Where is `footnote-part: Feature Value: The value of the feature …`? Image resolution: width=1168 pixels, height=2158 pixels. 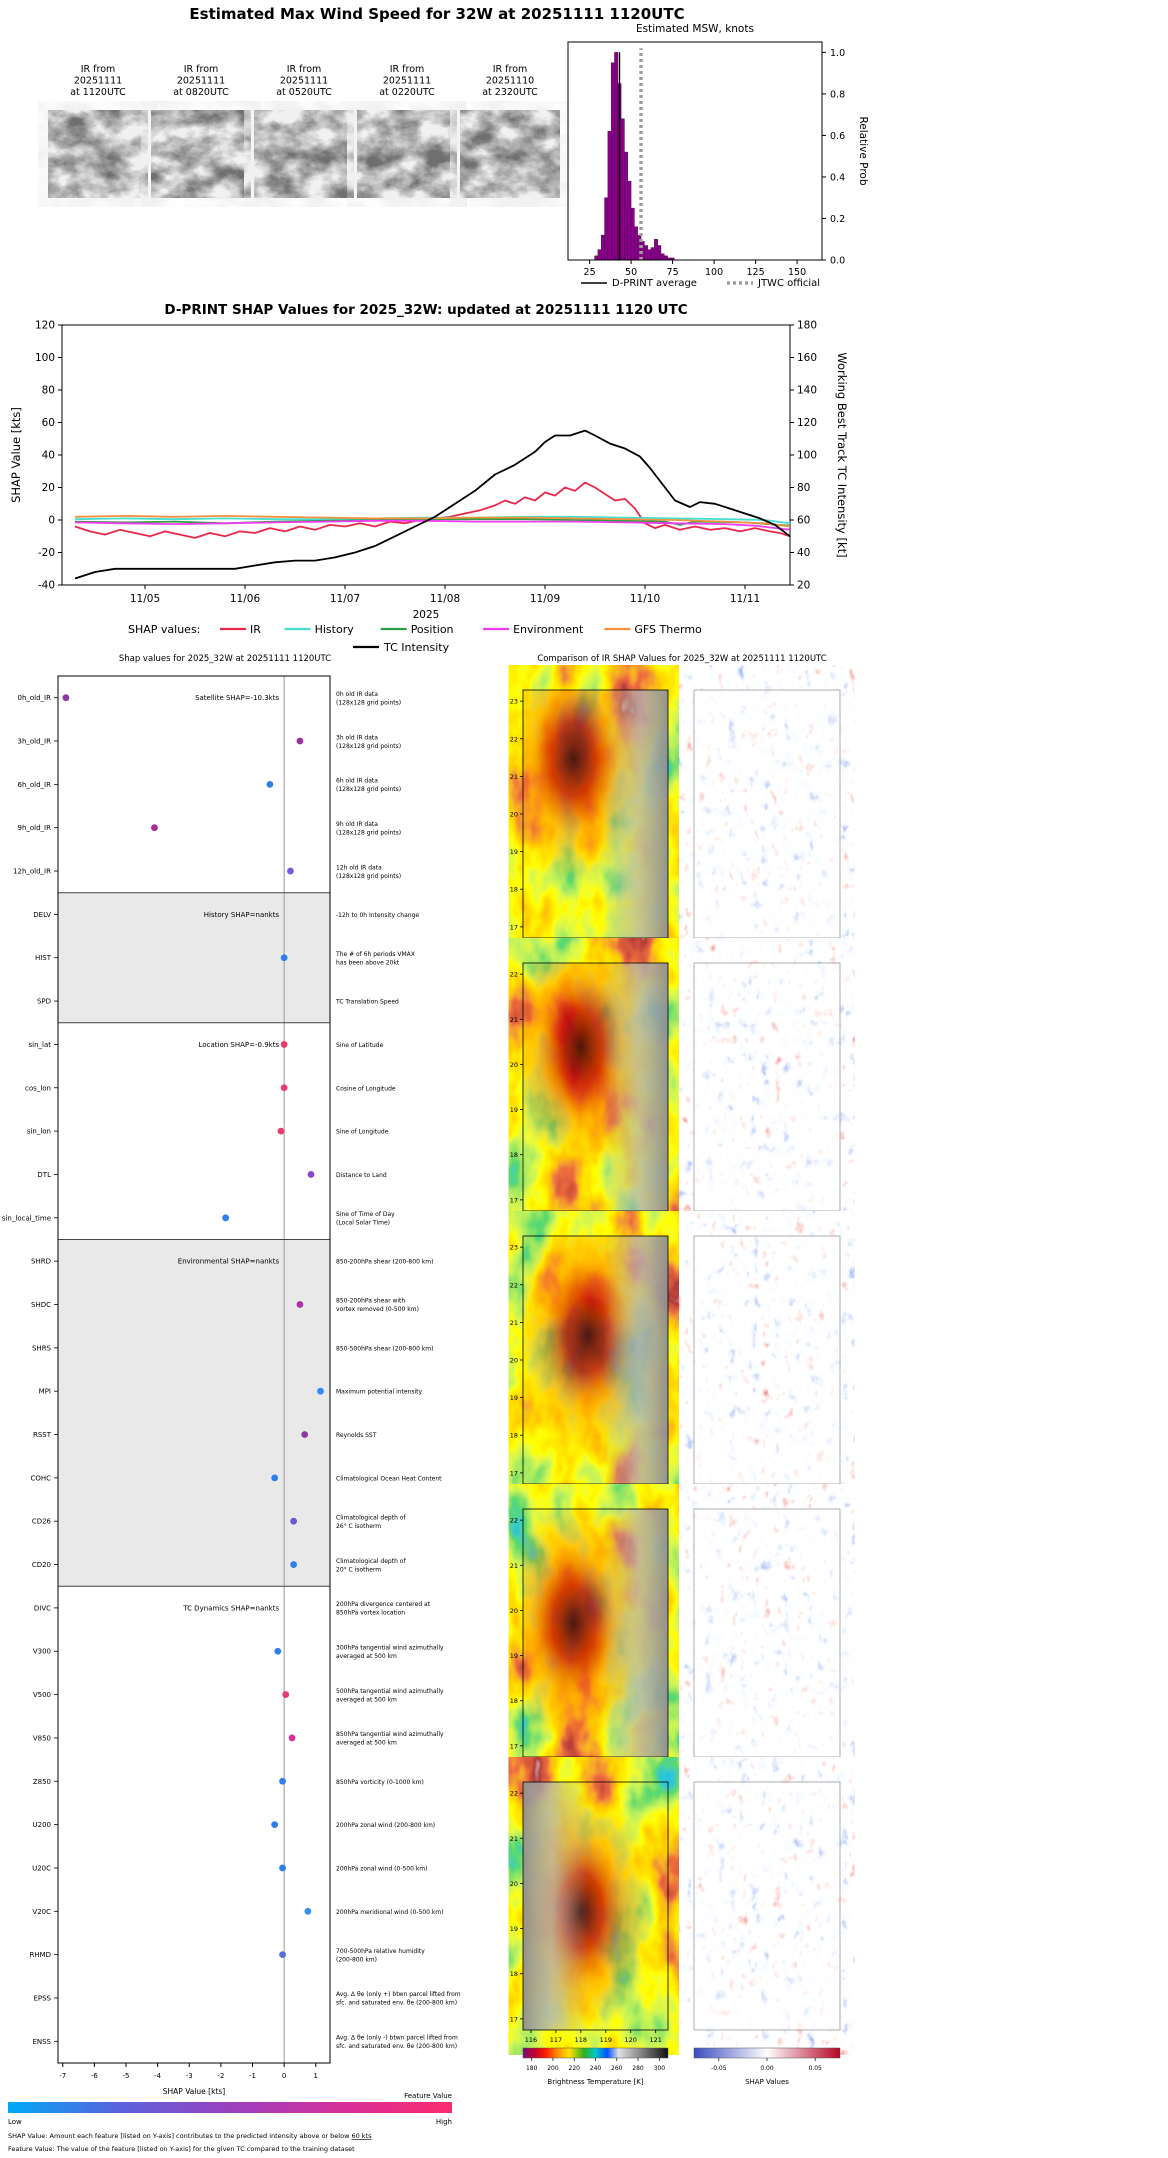 footnote-part: Feature Value: The value of the feature … is located at coordinates (181, 2149).